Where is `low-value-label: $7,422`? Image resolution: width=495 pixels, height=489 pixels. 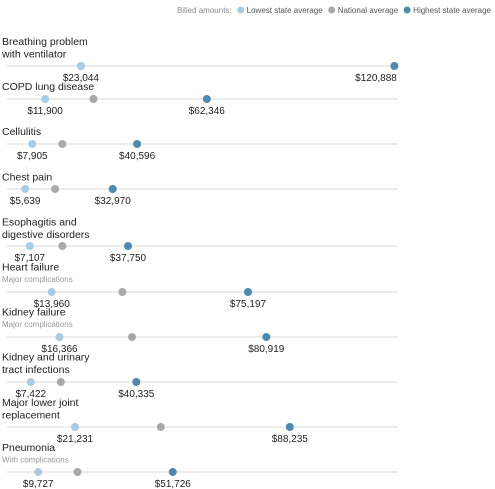
low-value-label: $7,422 is located at coordinates (31, 394).